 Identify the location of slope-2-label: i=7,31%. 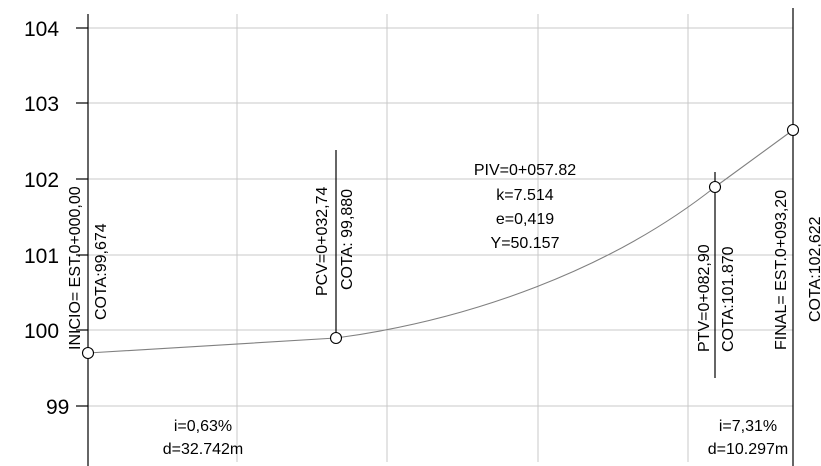
(748, 426).